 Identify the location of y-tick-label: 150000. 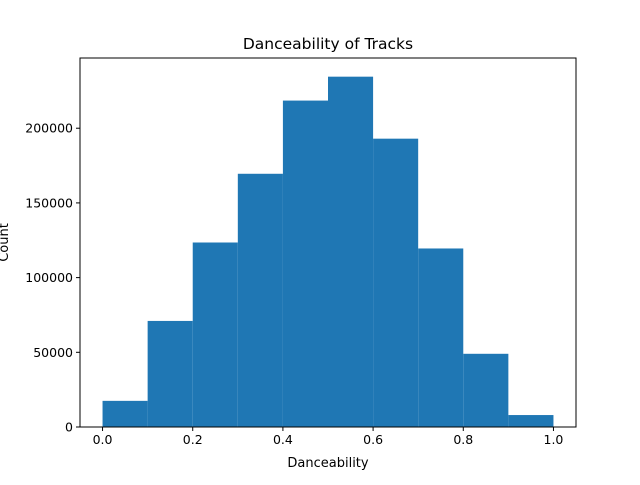
(49, 202).